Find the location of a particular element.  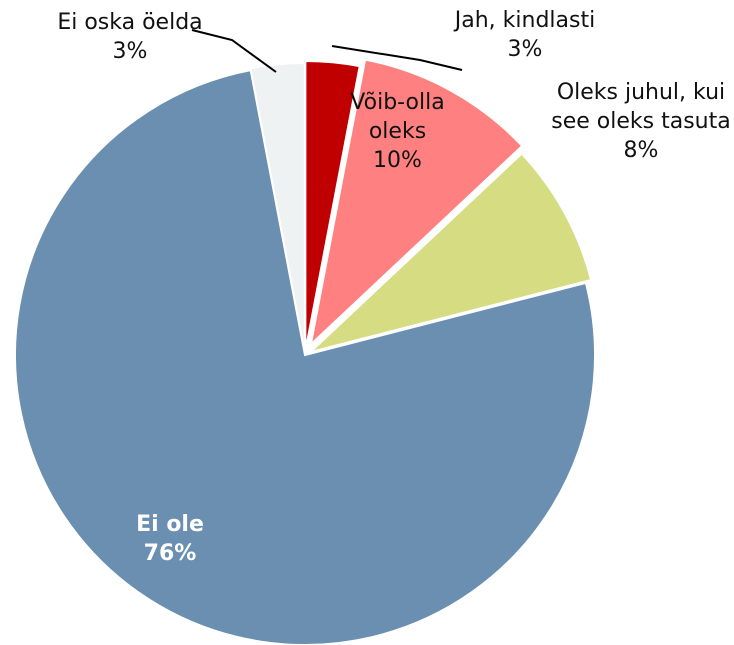

slice-label: Võib-olla oleks 10% is located at coordinates (397, 131).